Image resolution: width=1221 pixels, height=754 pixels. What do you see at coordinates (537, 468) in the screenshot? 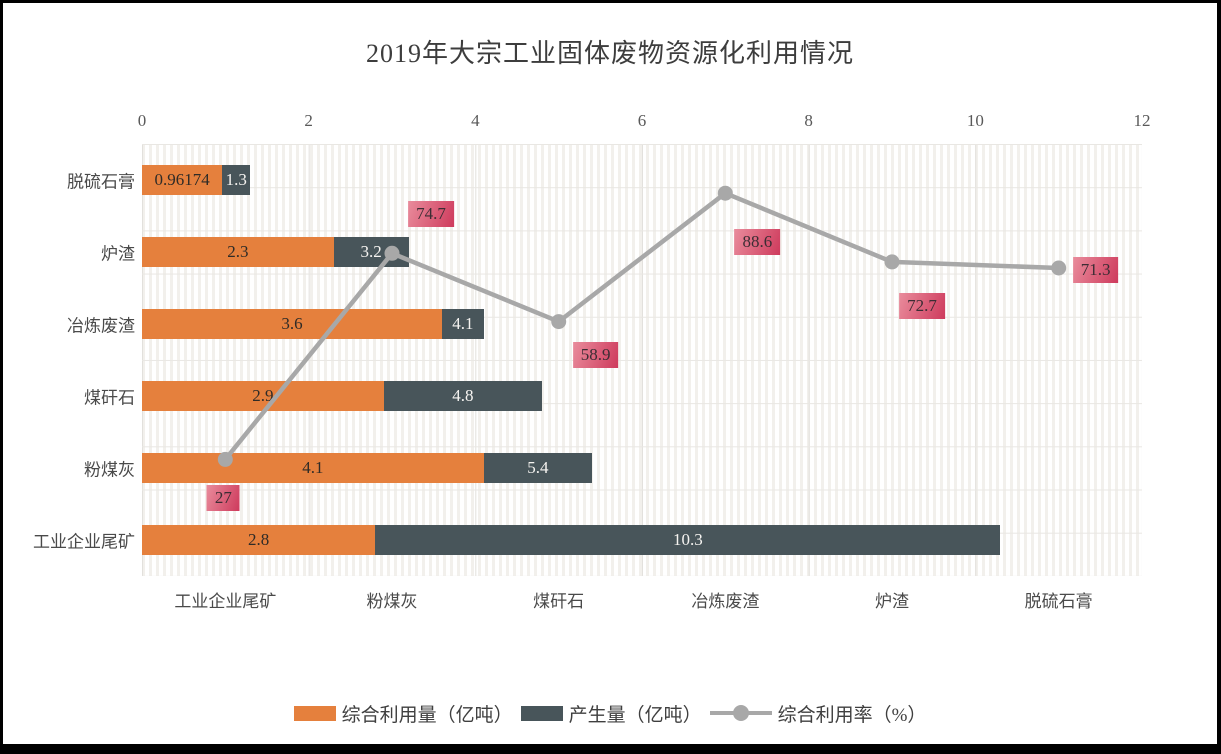
I see `bar-production: 5.4` at bounding box center [537, 468].